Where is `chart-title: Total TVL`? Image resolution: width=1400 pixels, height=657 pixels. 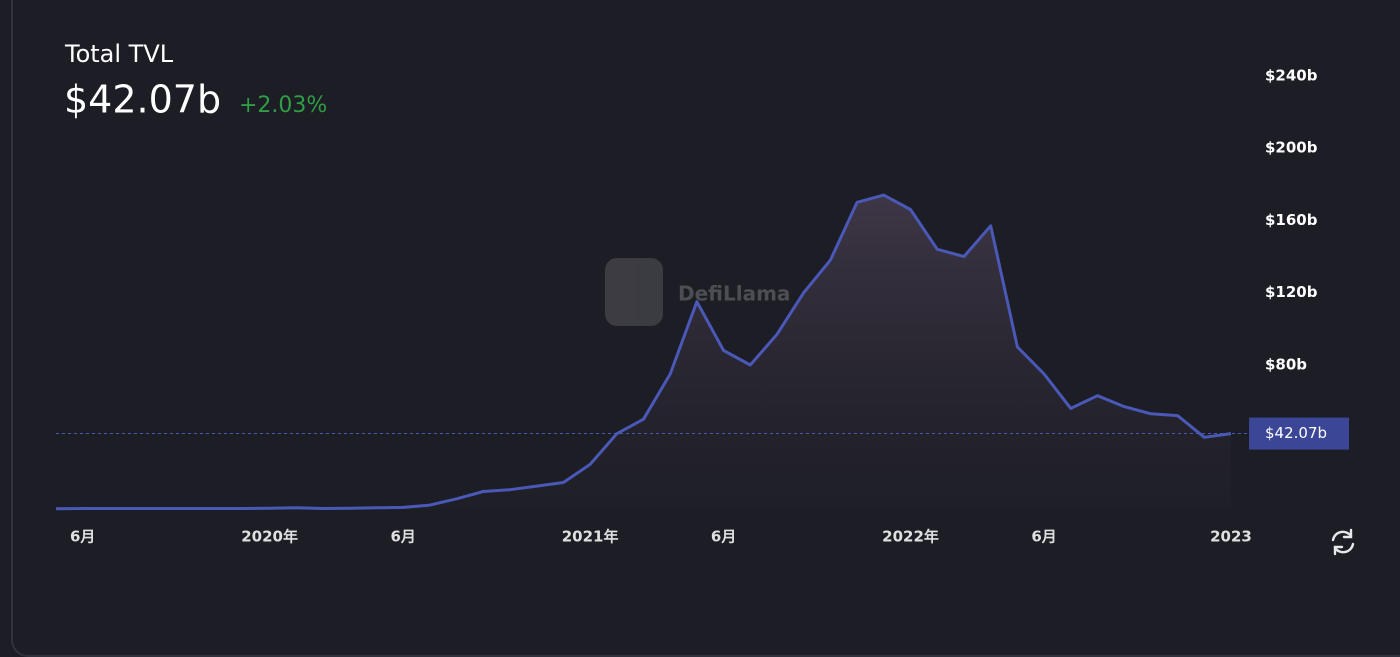 chart-title: Total TVL is located at coordinates (119, 54).